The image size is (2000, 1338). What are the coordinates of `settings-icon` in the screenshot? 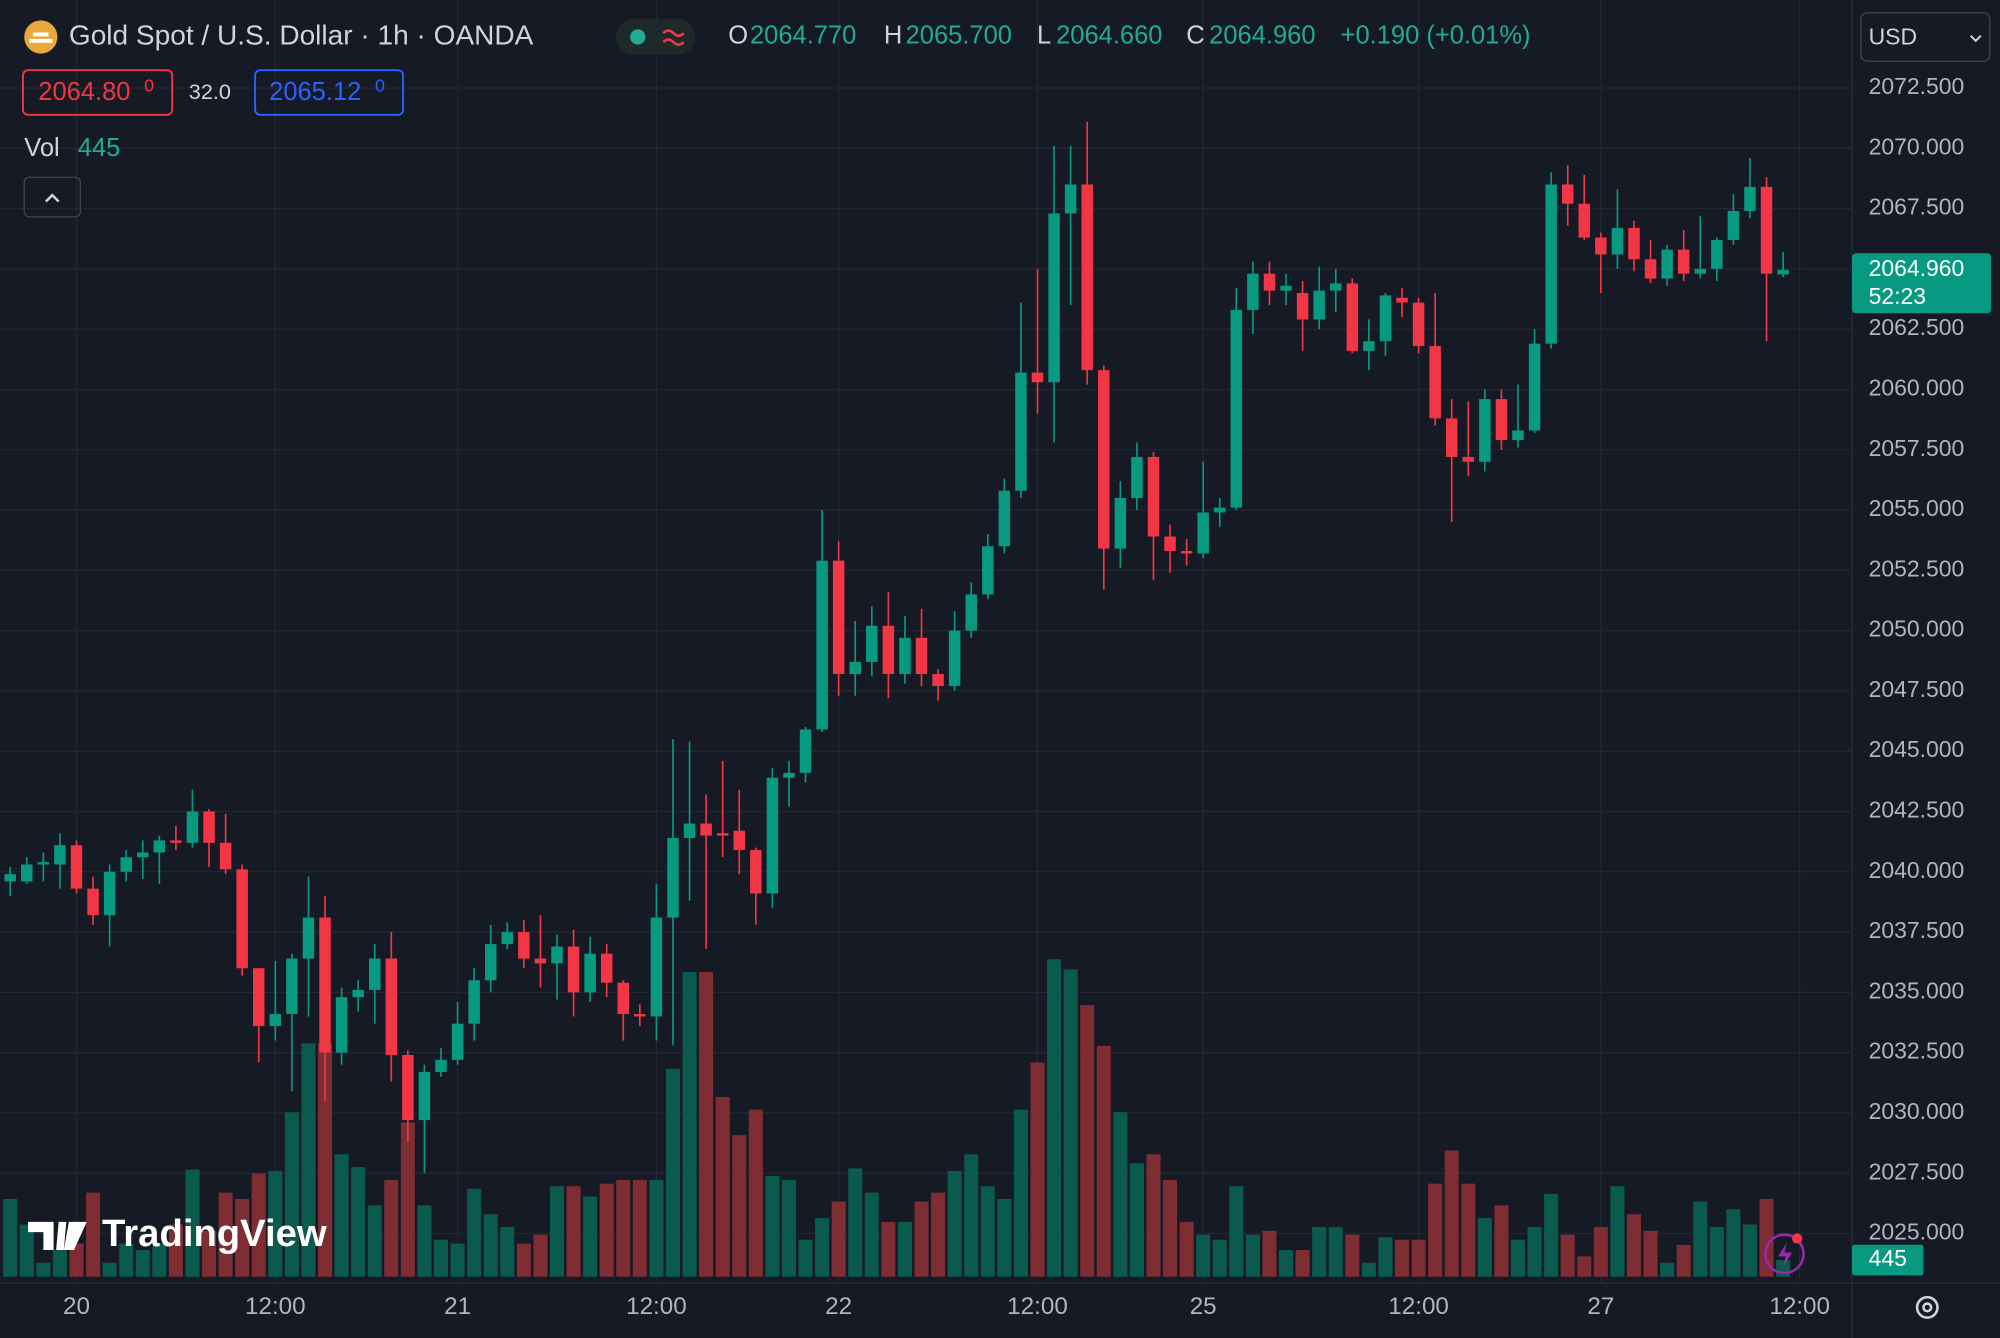 It's located at (1927, 1307).